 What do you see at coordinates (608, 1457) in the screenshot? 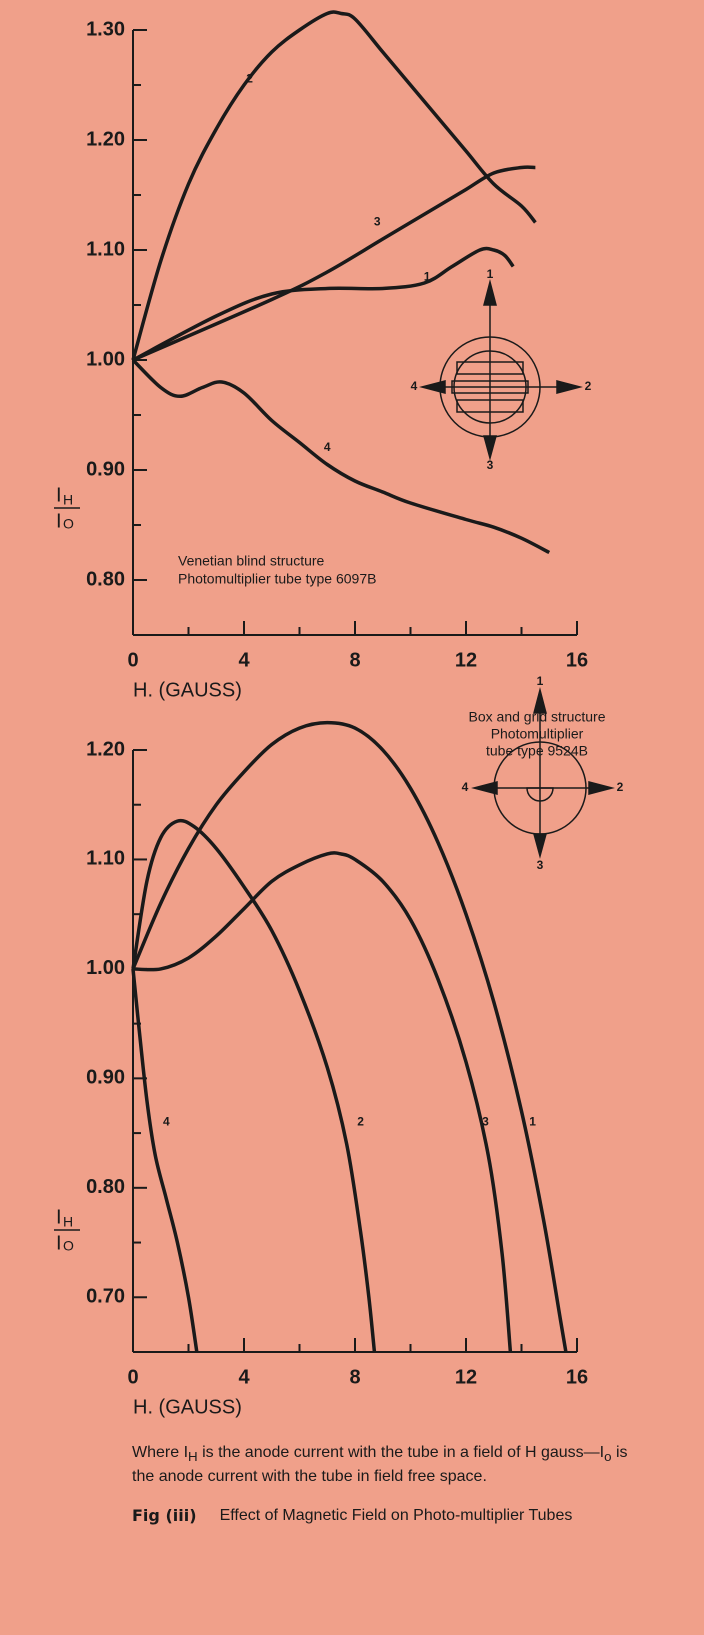
I see `note-sub: o` at bounding box center [608, 1457].